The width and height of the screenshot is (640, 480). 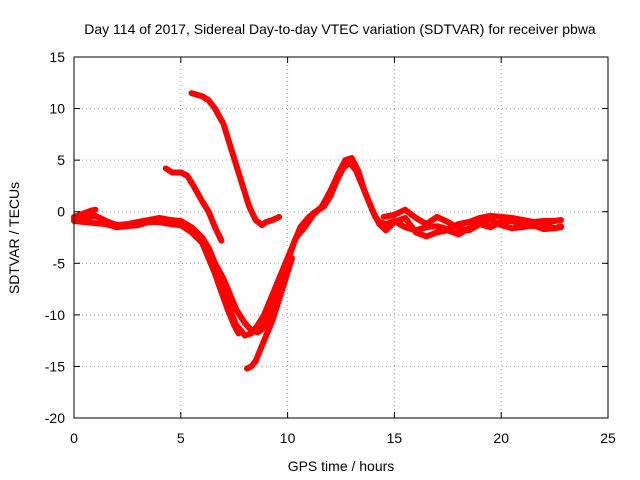 What do you see at coordinates (608, 438) in the screenshot?
I see `x-tick-label: 25` at bounding box center [608, 438].